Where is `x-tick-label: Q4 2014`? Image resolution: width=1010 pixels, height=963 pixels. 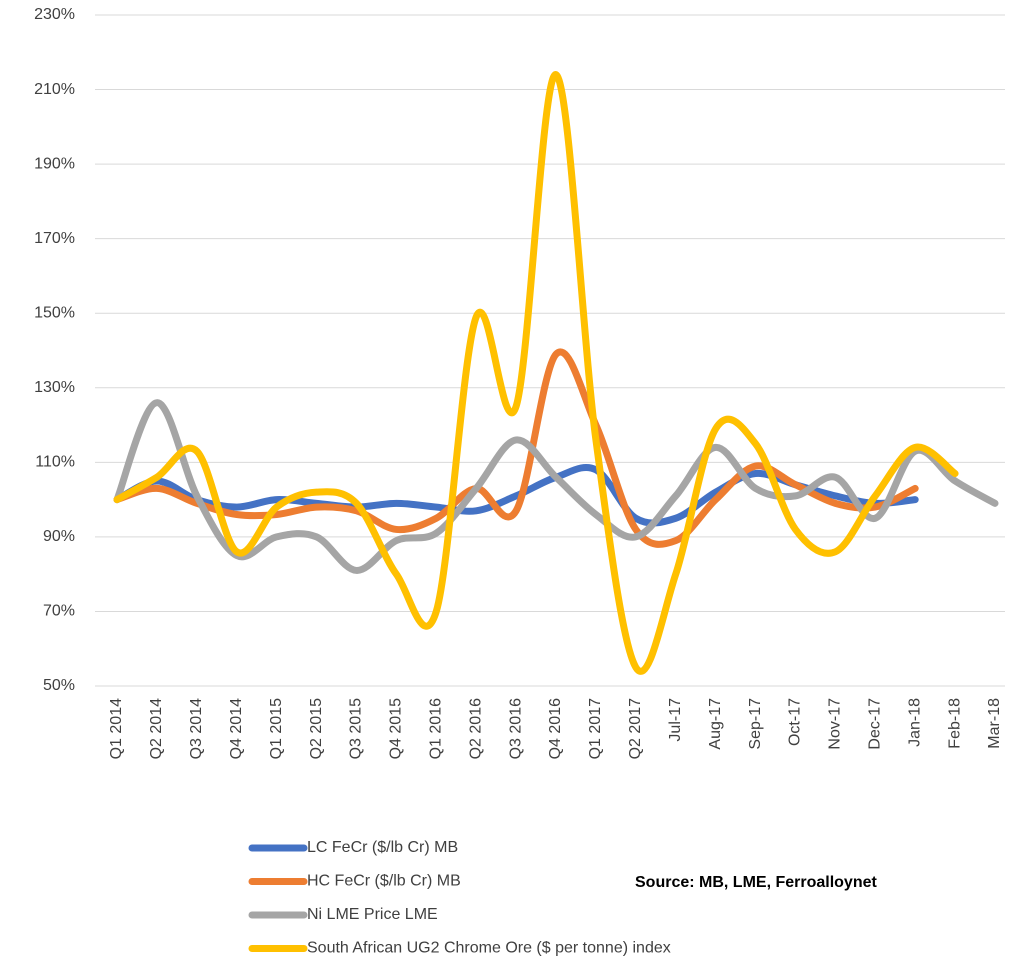 x-tick-label: Q4 2014 is located at coordinates (236, 728).